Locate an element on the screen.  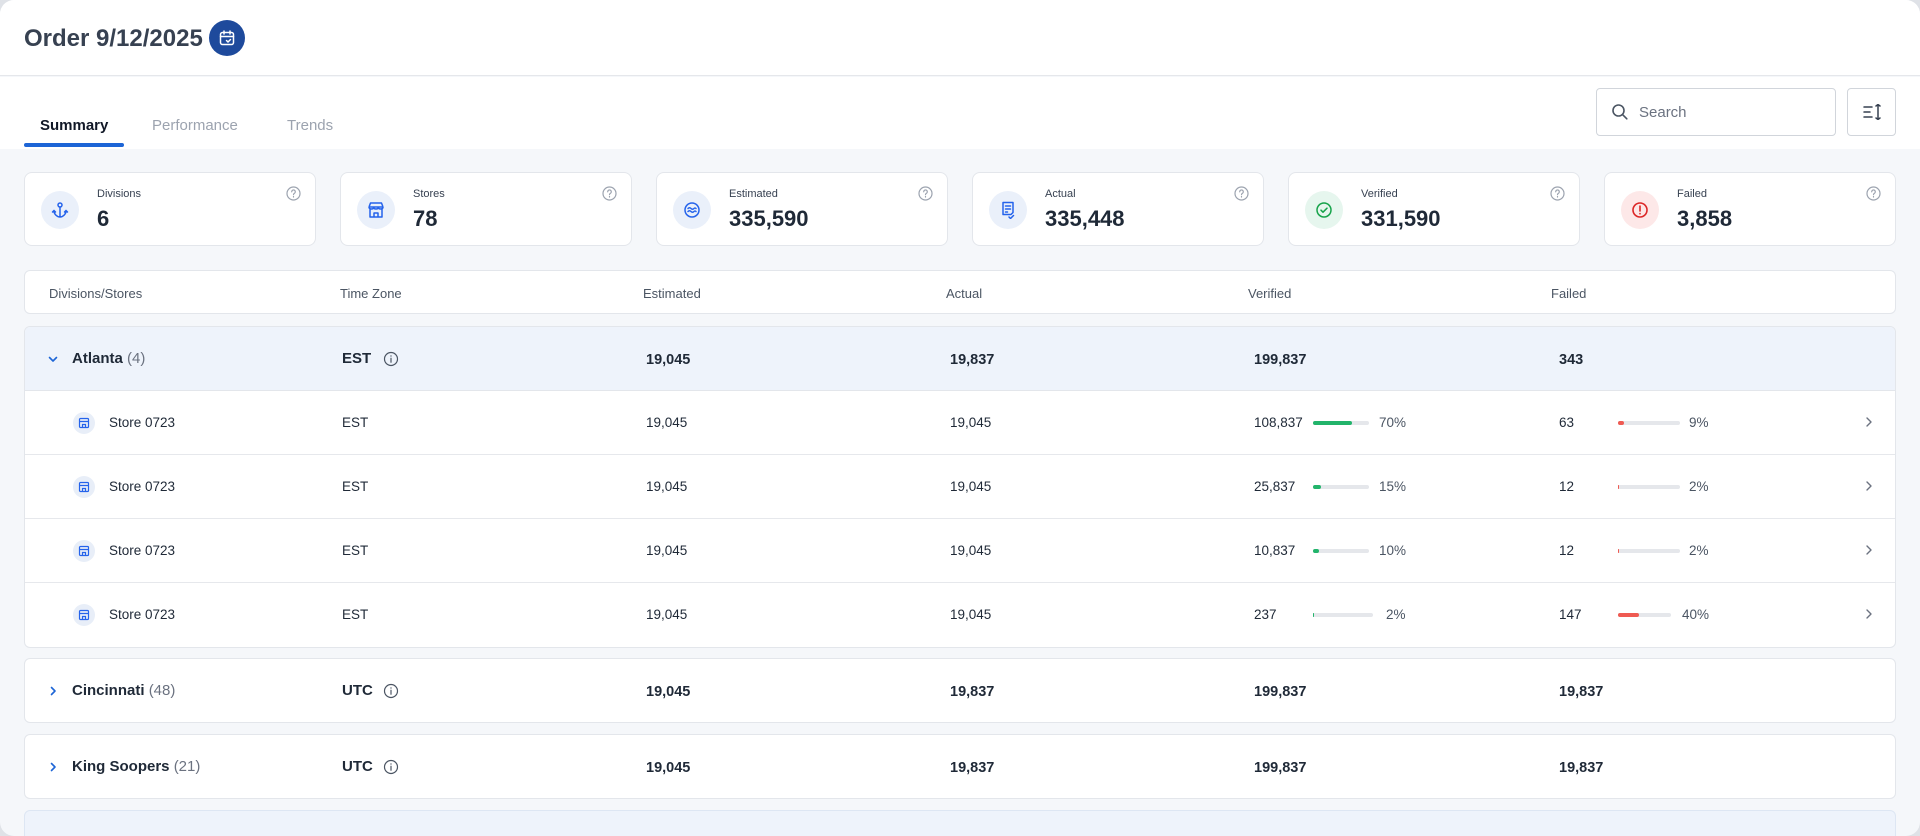
card-label: Actual is located at coordinates (1060, 194).